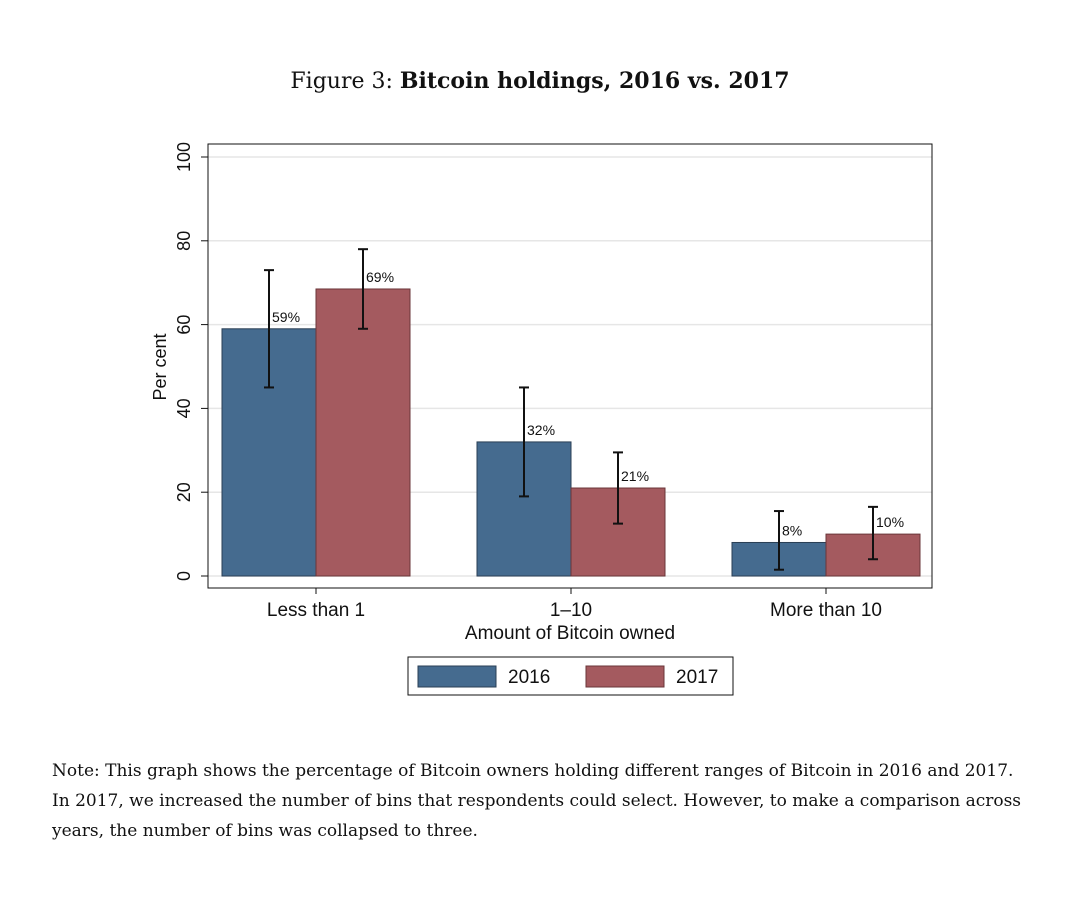 This screenshot has height=907, width=1080. I want to click on data-label: 69%, so click(380, 277).